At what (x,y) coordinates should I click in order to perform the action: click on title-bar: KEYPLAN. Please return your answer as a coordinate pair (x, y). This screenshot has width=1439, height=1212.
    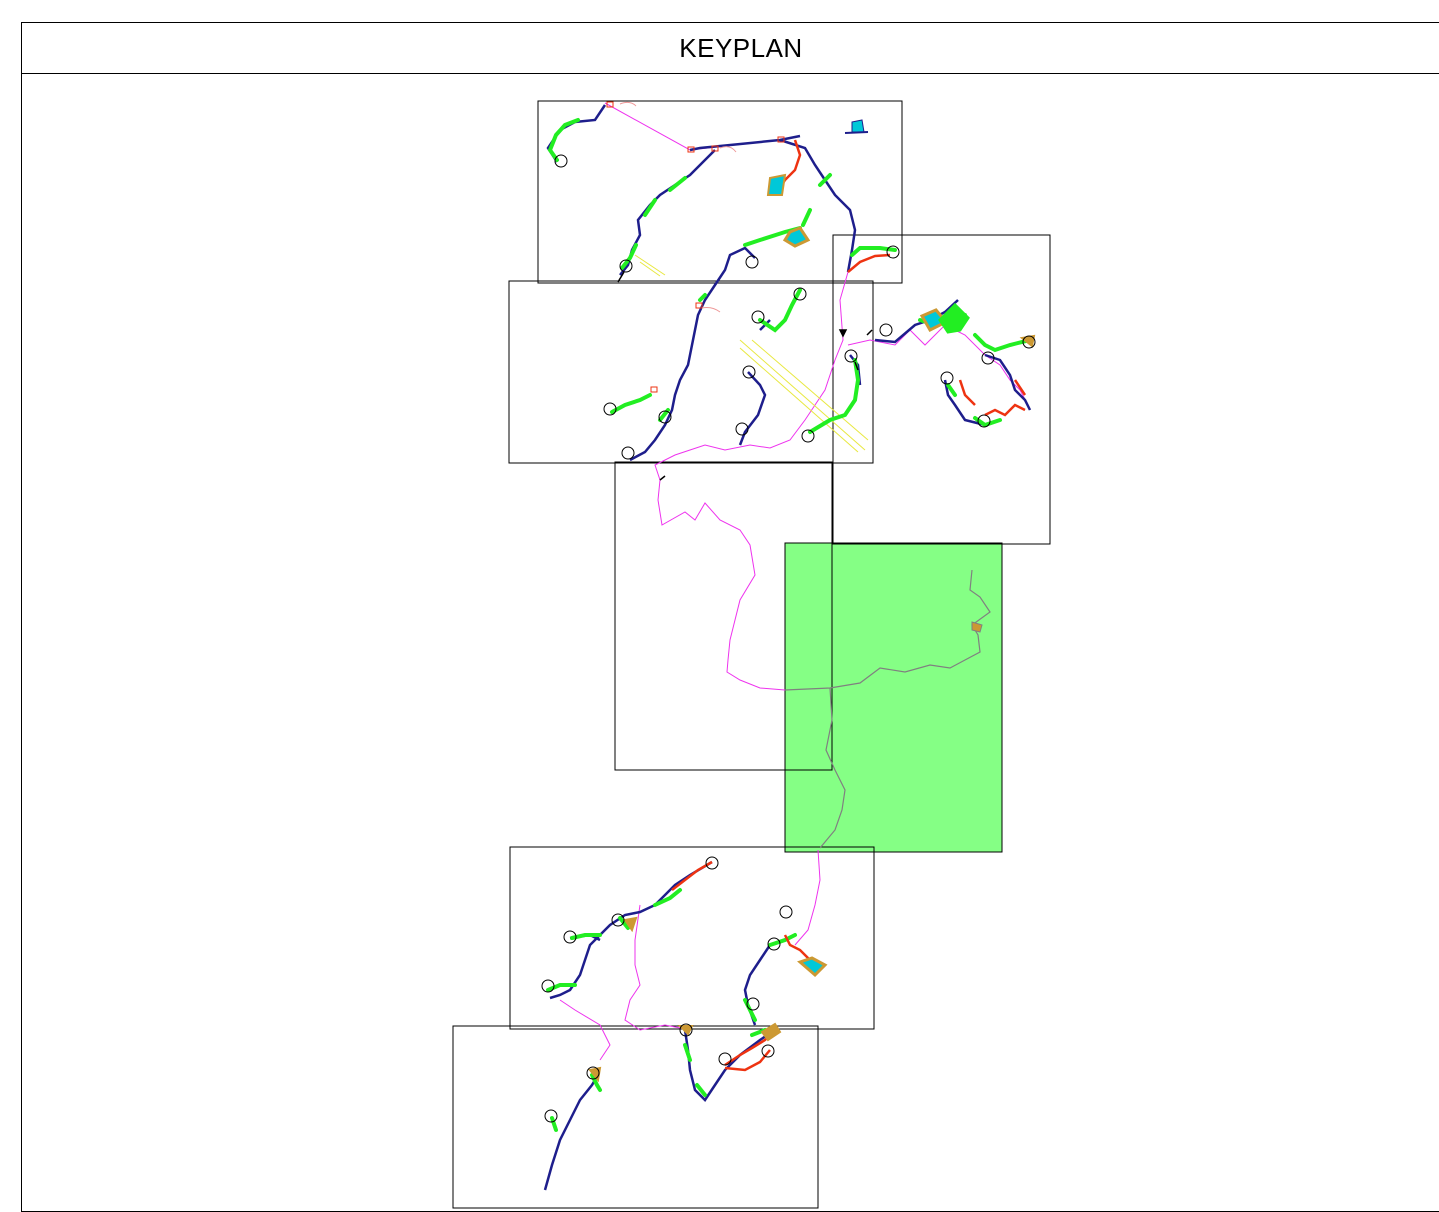
    Looking at the image, I should click on (730, 48).